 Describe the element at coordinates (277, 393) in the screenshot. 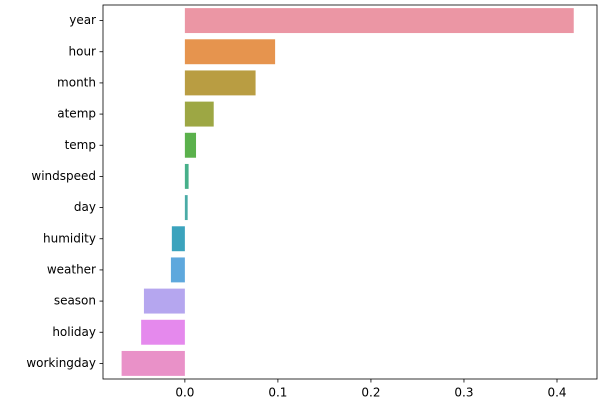

I see `x-tick-label: 0.1` at that location.